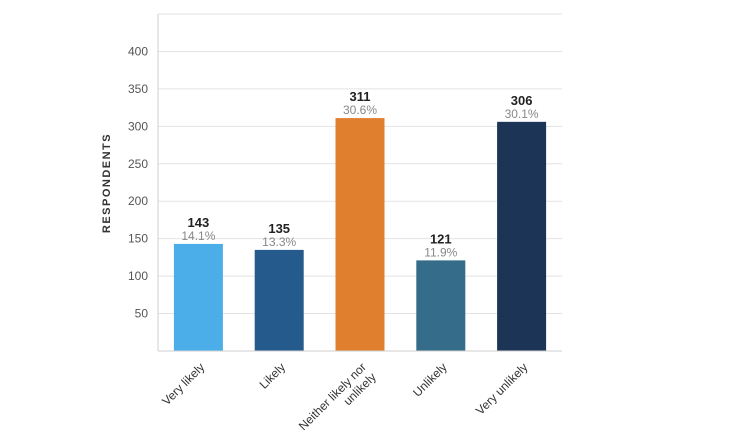  Describe the element at coordinates (138, 89) in the screenshot. I see `y-tick-label: 350` at that location.